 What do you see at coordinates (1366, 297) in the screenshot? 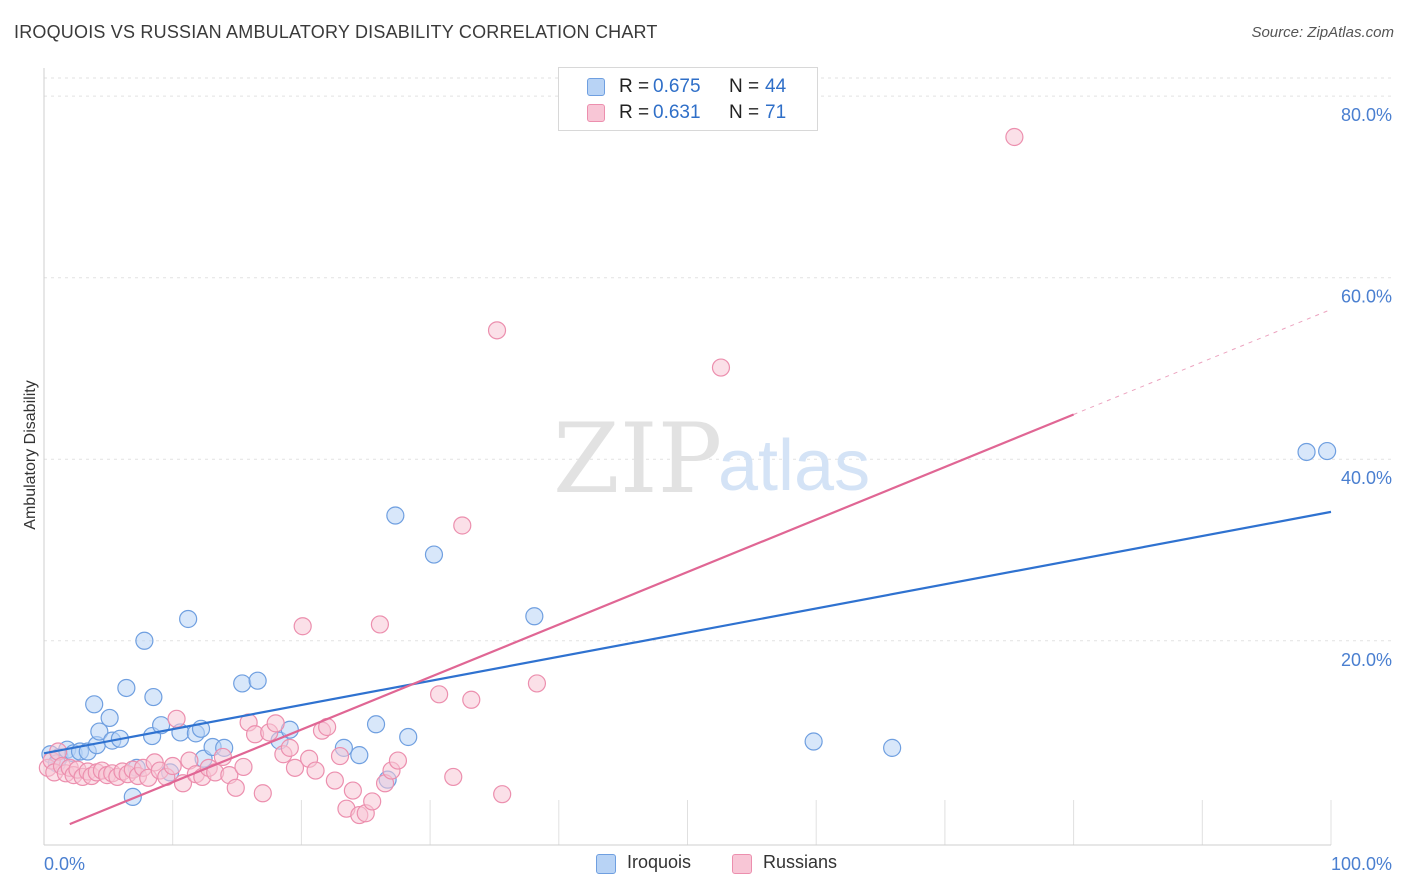
I see `y-tick-label: 60.0%` at bounding box center [1366, 297].